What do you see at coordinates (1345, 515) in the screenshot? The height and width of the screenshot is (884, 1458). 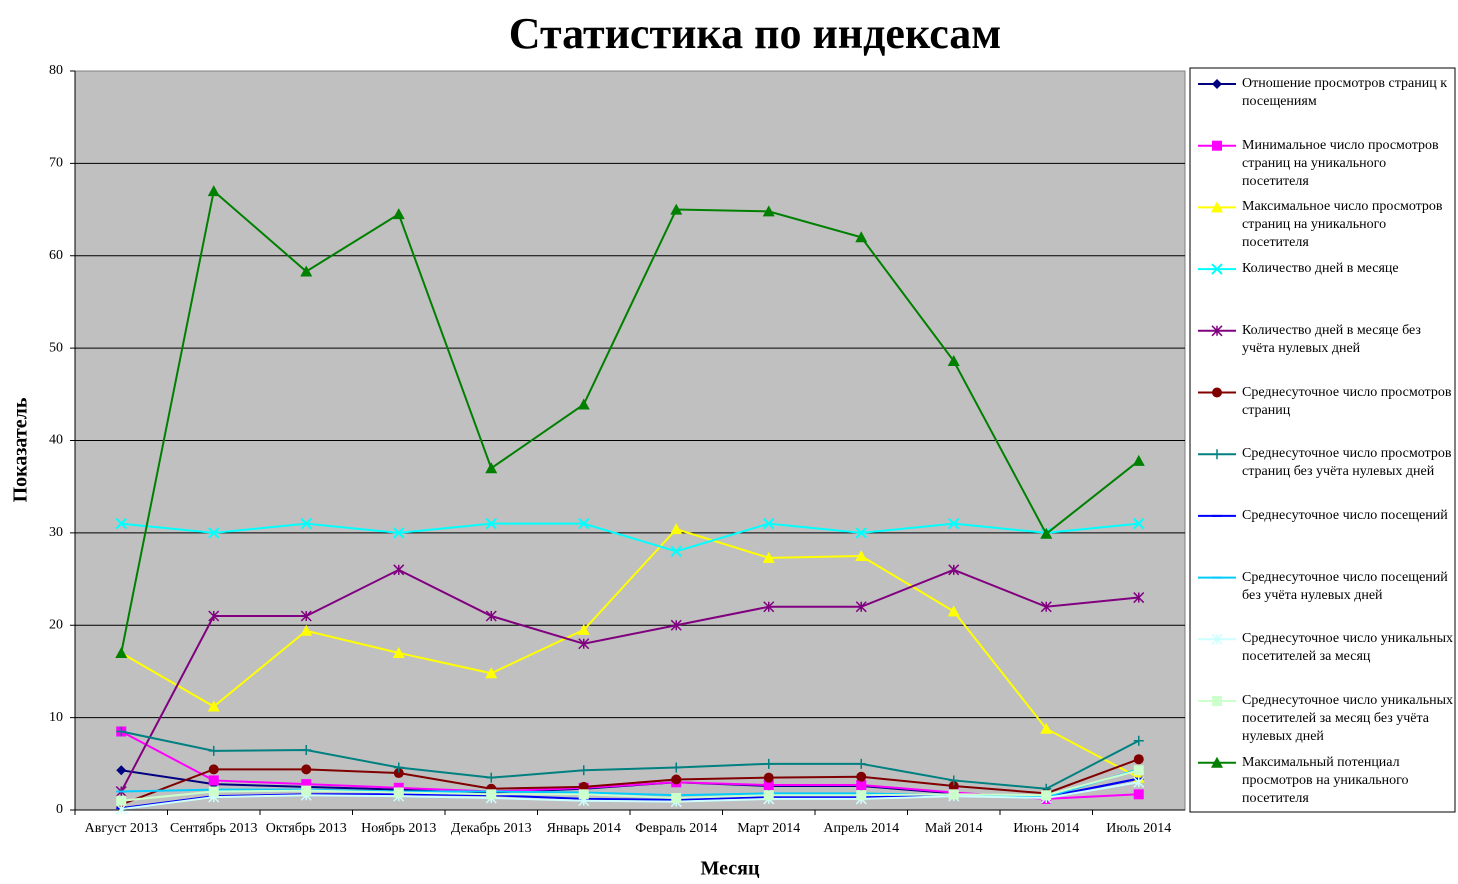 I see `legend-label: Среднесуточное число посещений` at bounding box center [1345, 515].